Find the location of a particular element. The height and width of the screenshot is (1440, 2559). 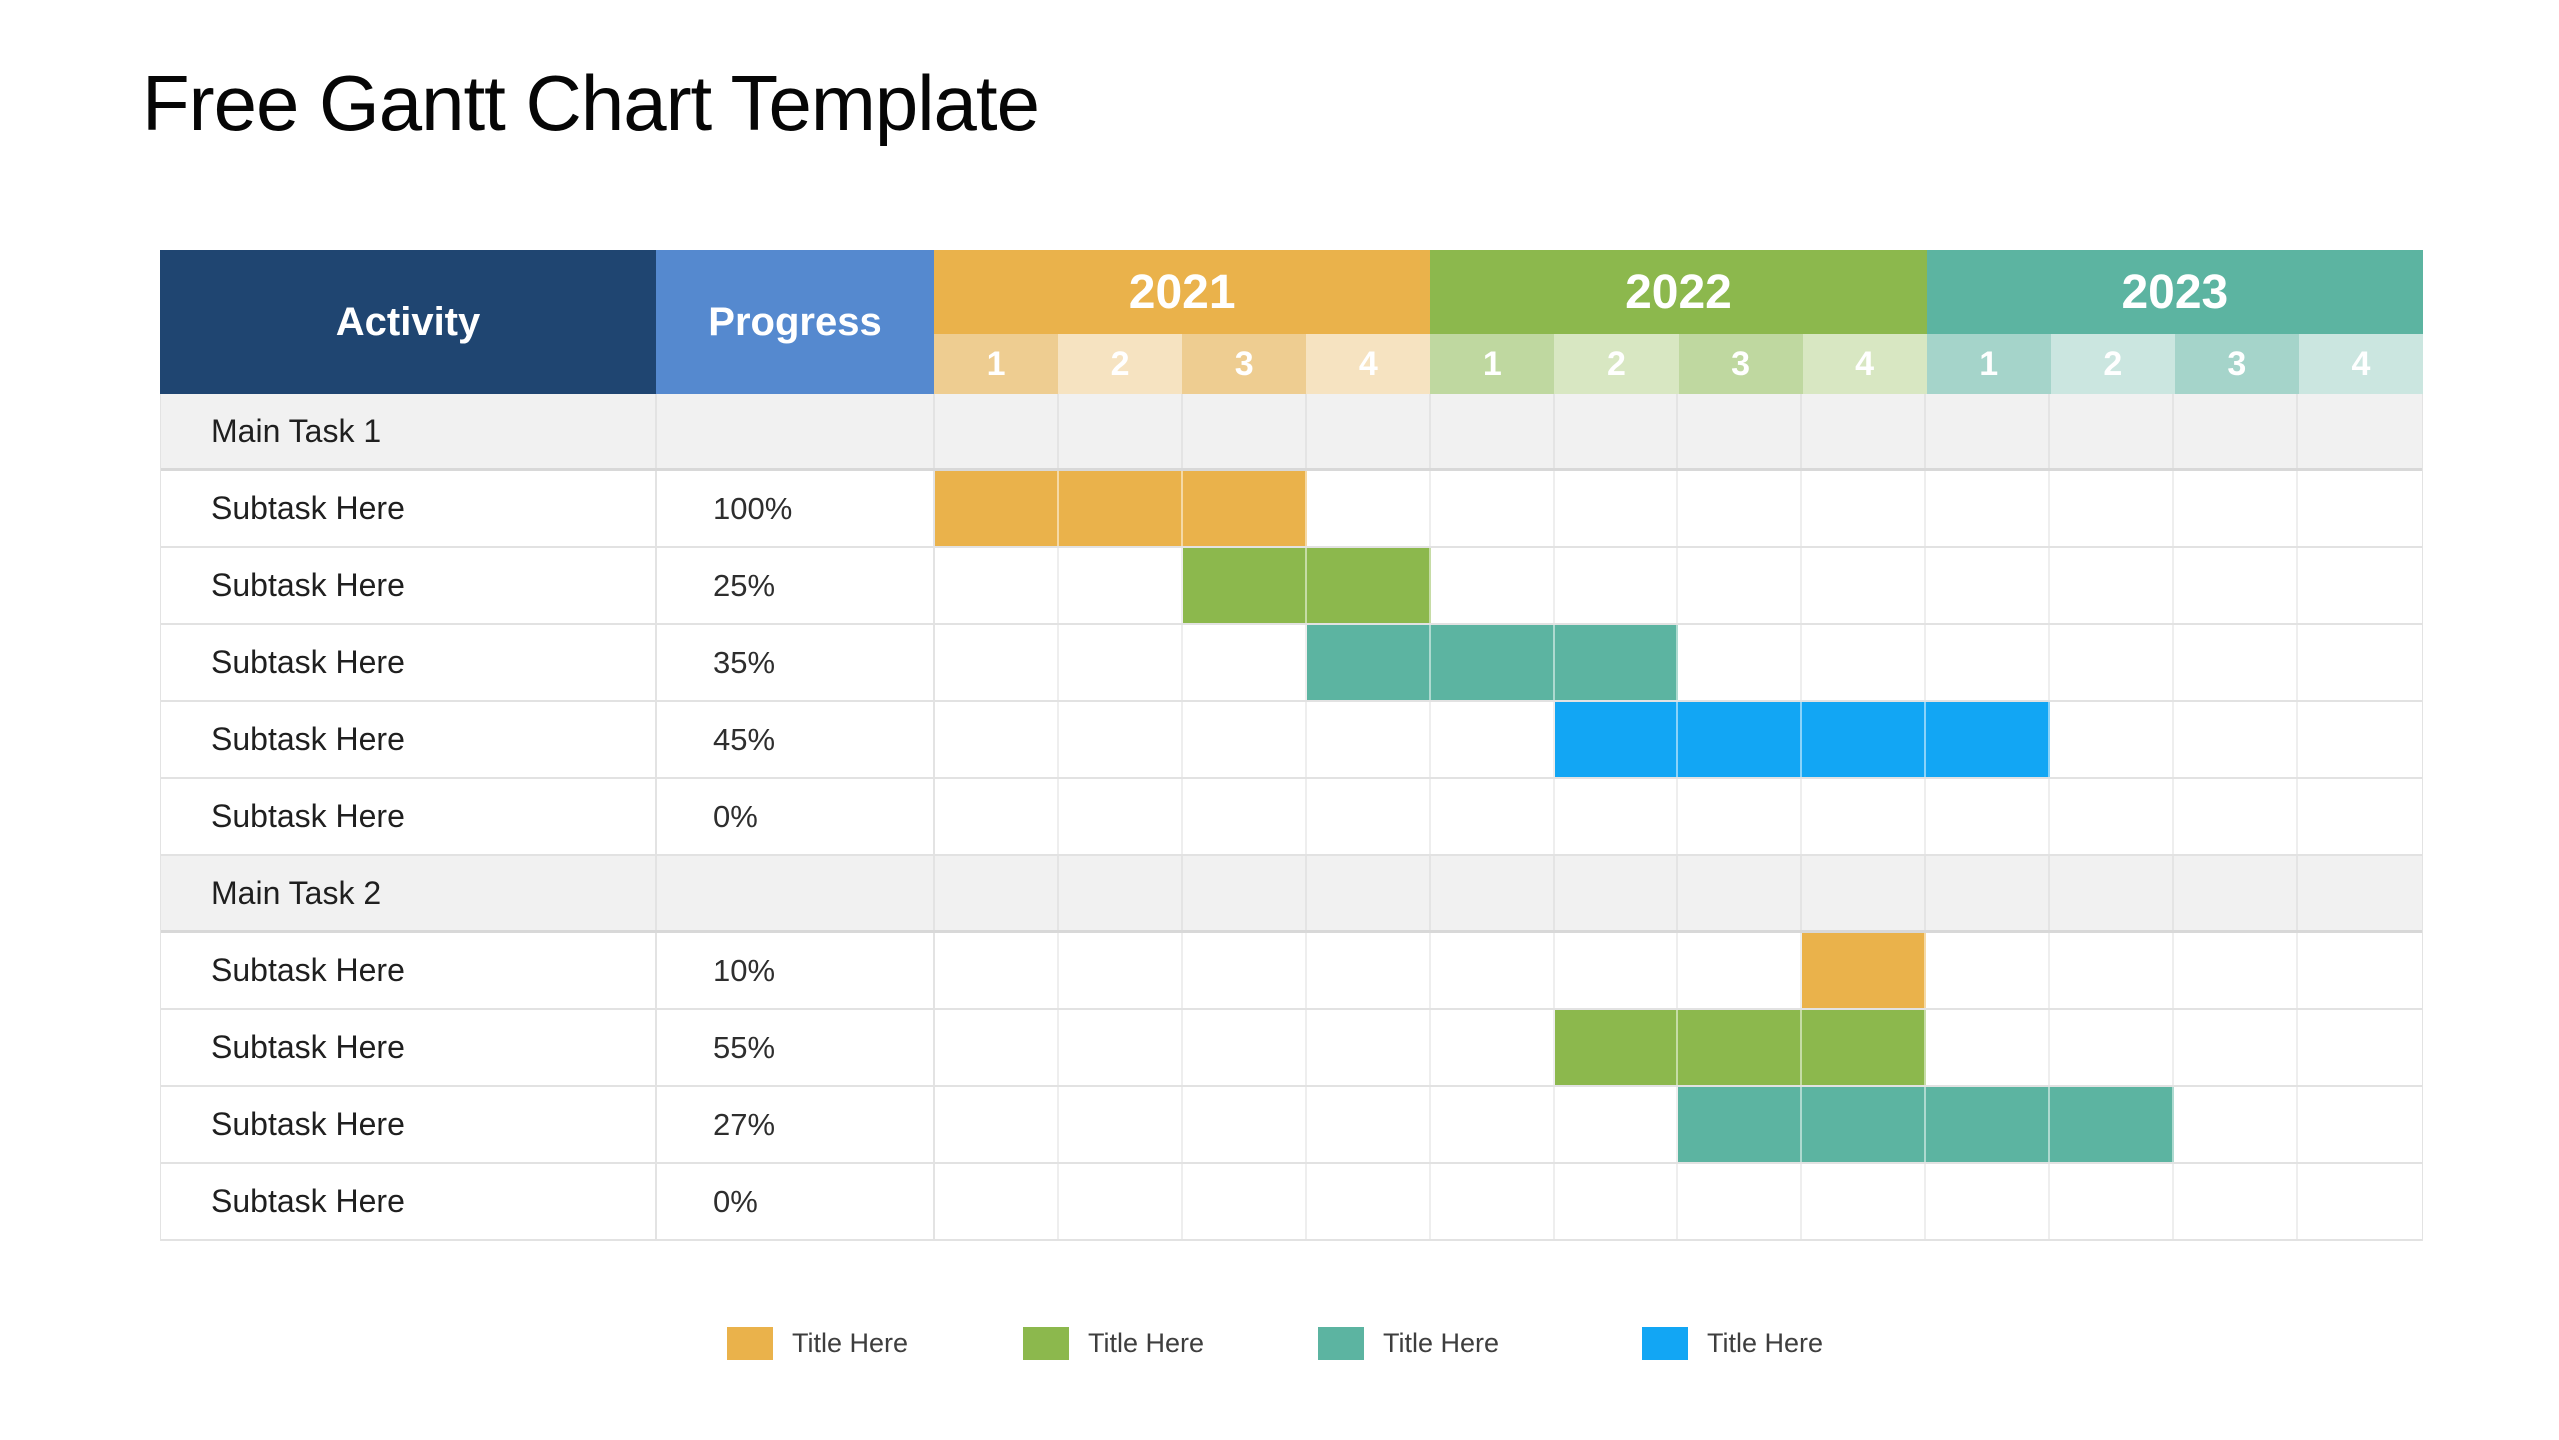

year-header-2021: 2021 is located at coordinates (1182, 292).